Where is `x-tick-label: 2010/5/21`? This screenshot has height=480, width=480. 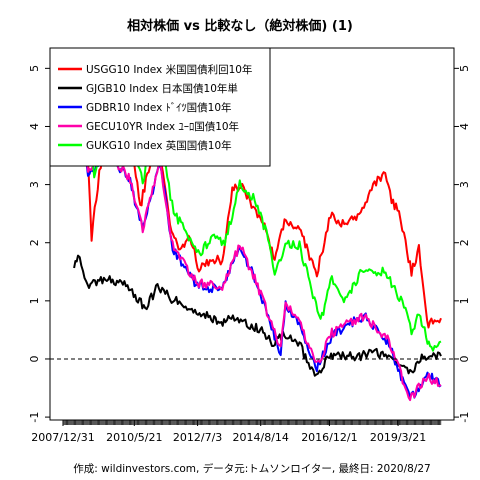 x-tick-label: 2010/5/21 is located at coordinates (134, 437).